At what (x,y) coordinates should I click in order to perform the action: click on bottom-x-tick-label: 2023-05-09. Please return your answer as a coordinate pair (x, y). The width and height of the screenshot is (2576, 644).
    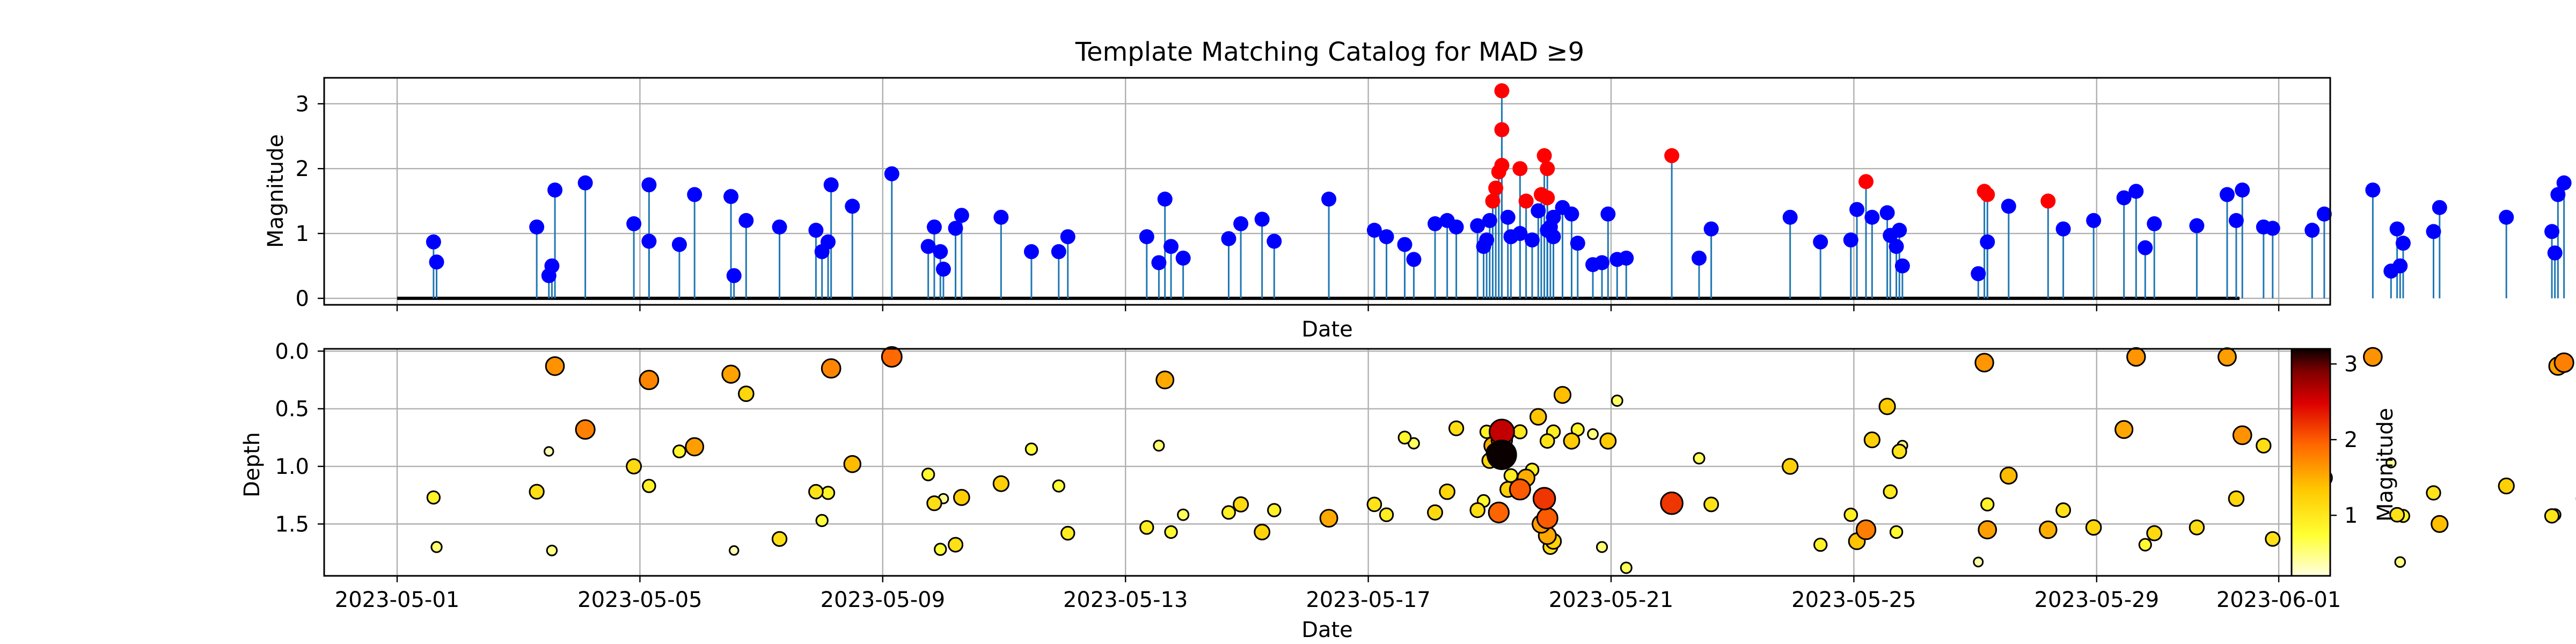
    Looking at the image, I should click on (883, 600).